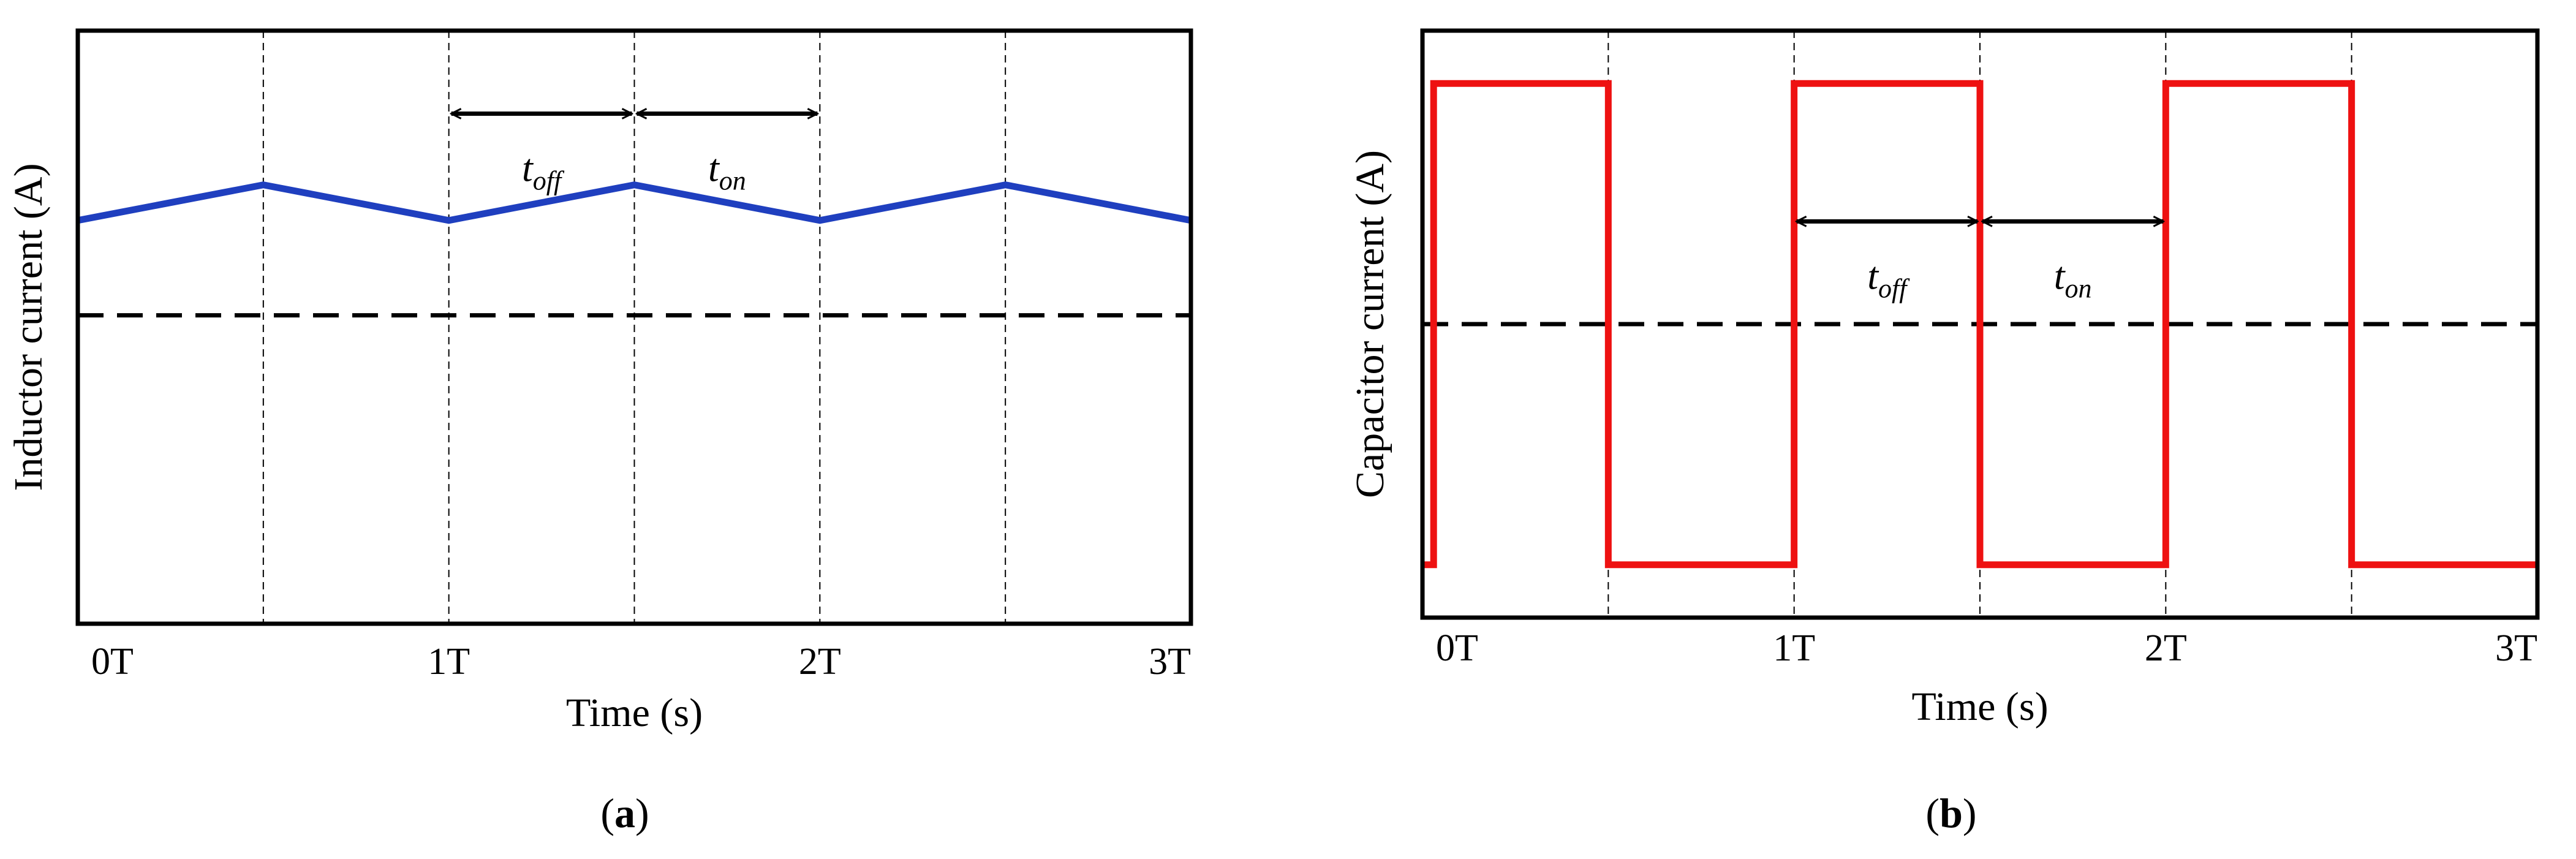  What do you see at coordinates (28, 327) in the screenshot?
I see `y-axis-label: Inductor current (A)` at bounding box center [28, 327].